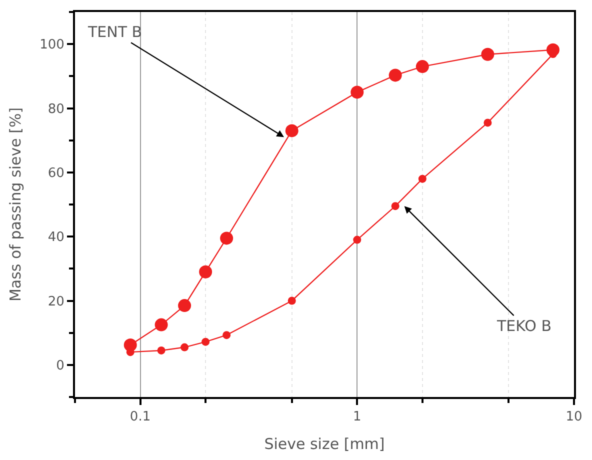 The image size is (592, 460). What do you see at coordinates (56, 109) in the screenshot?
I see `y-tick-label: 80` at bounding box center [56, 109].